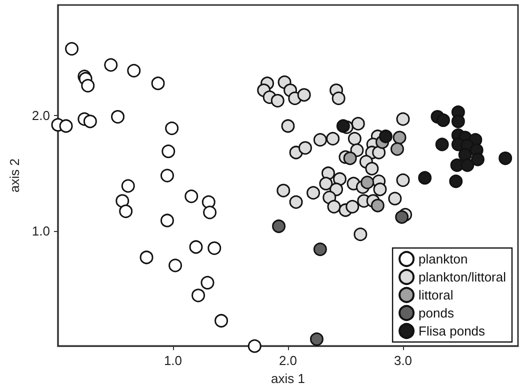  Describe the element at coordinates (288, 360) in the screenshot. I see `x-tick-label: 2.0` at that location.